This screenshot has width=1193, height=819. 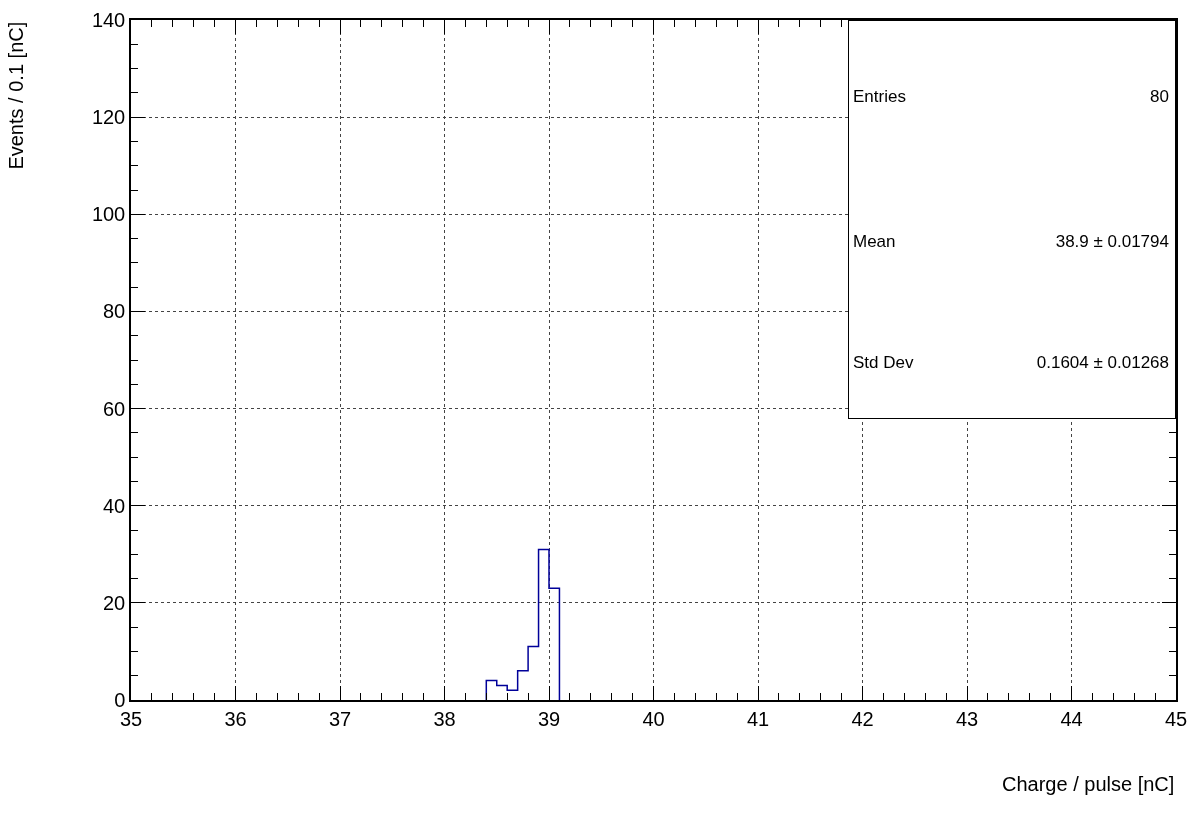 What do you see at coordinates (444, 718) in the screenshot?
I see `x-tick-label: 38` at bounding box center [444, 718].